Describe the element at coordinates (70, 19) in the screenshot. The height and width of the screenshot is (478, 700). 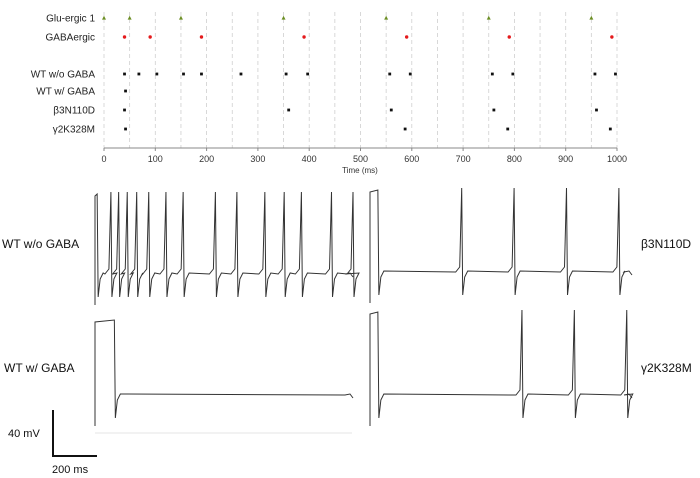
I see `raster-row-label: Glu-ergic 1` at that location.